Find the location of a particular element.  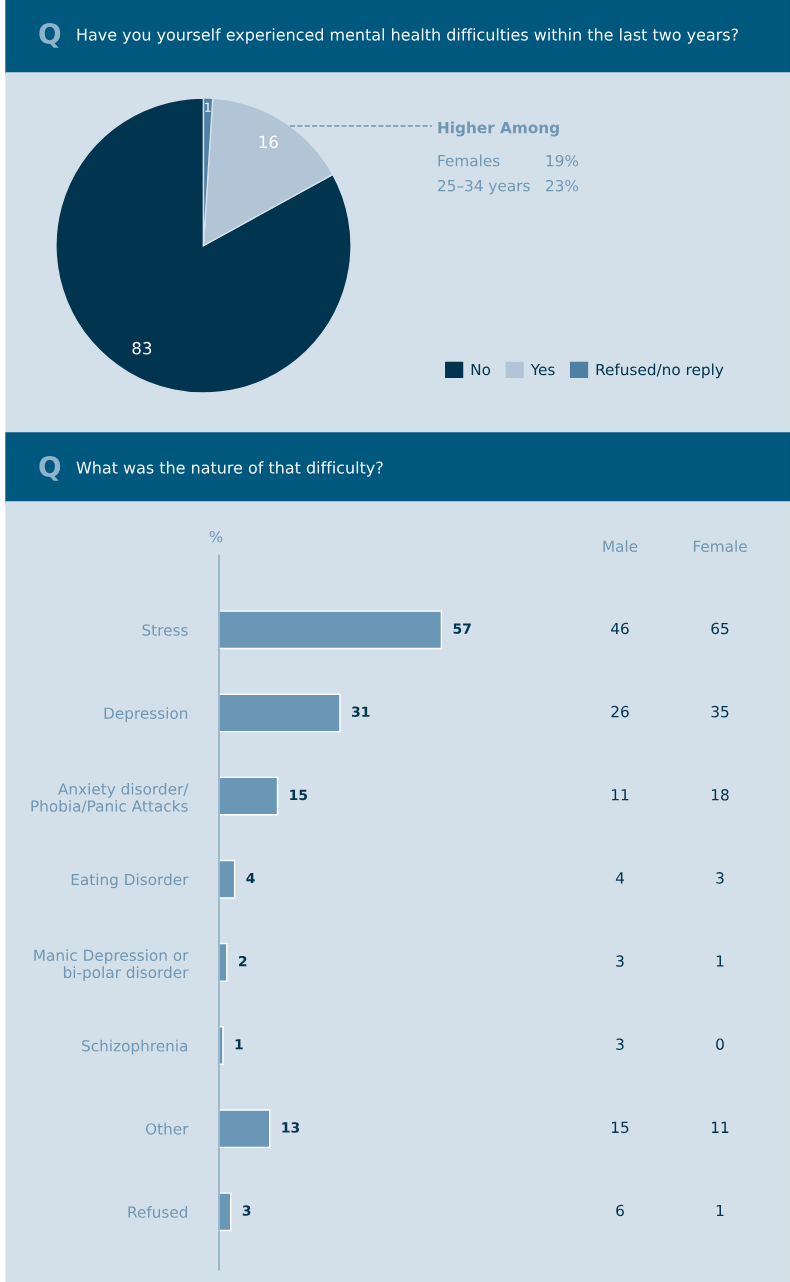

y-tick-label: Manic Depression or bi-polar disorder is located at coordinates (111, 965).